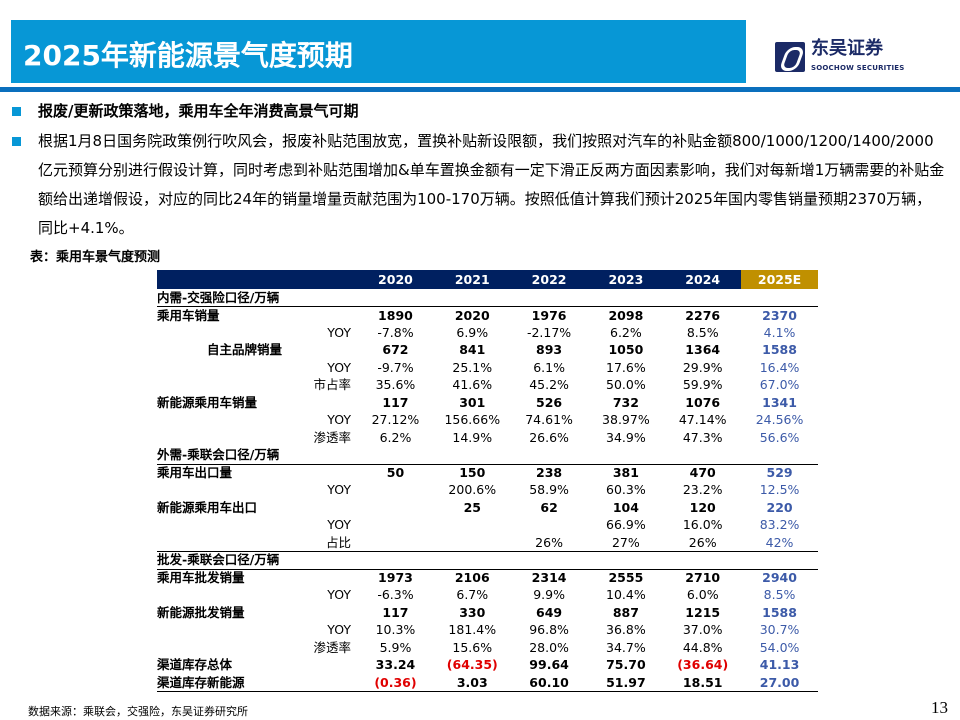  What do you see at coordinates (487, 455) in the screenshot?
I see `section-row: 外需-乘联会口径/万辆` at bounding box center [487, 455].